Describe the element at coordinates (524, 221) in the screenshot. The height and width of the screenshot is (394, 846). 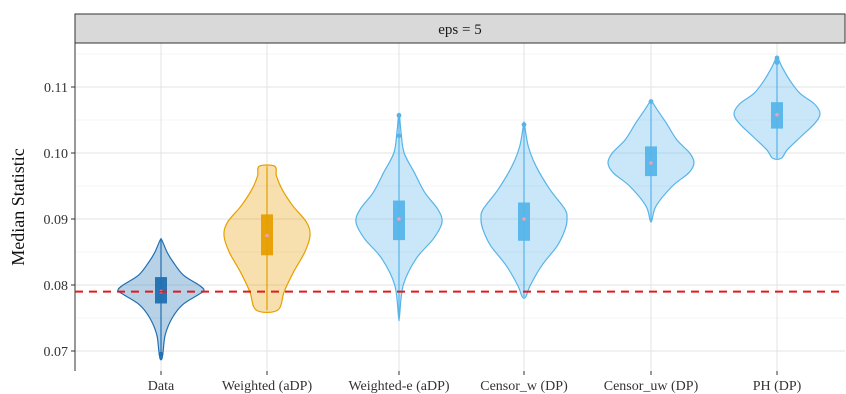
I see `violin-box` at that location.